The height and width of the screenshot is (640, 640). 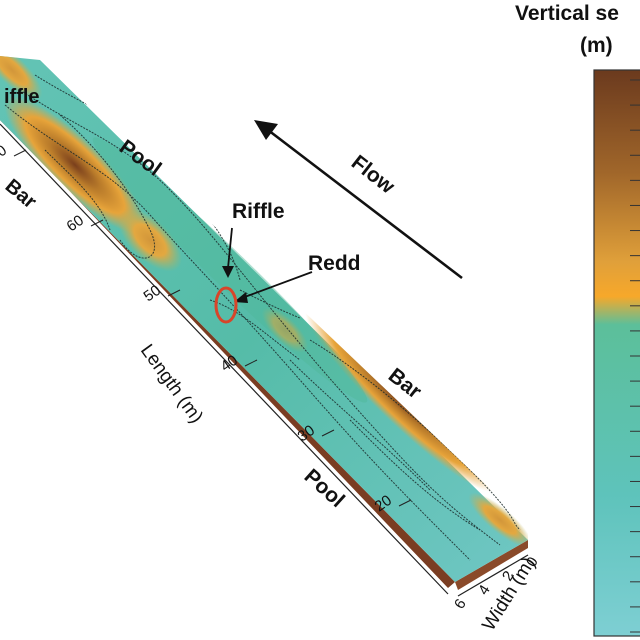 I want to click on length-tick-label: 40, so click(x=229, y=363).